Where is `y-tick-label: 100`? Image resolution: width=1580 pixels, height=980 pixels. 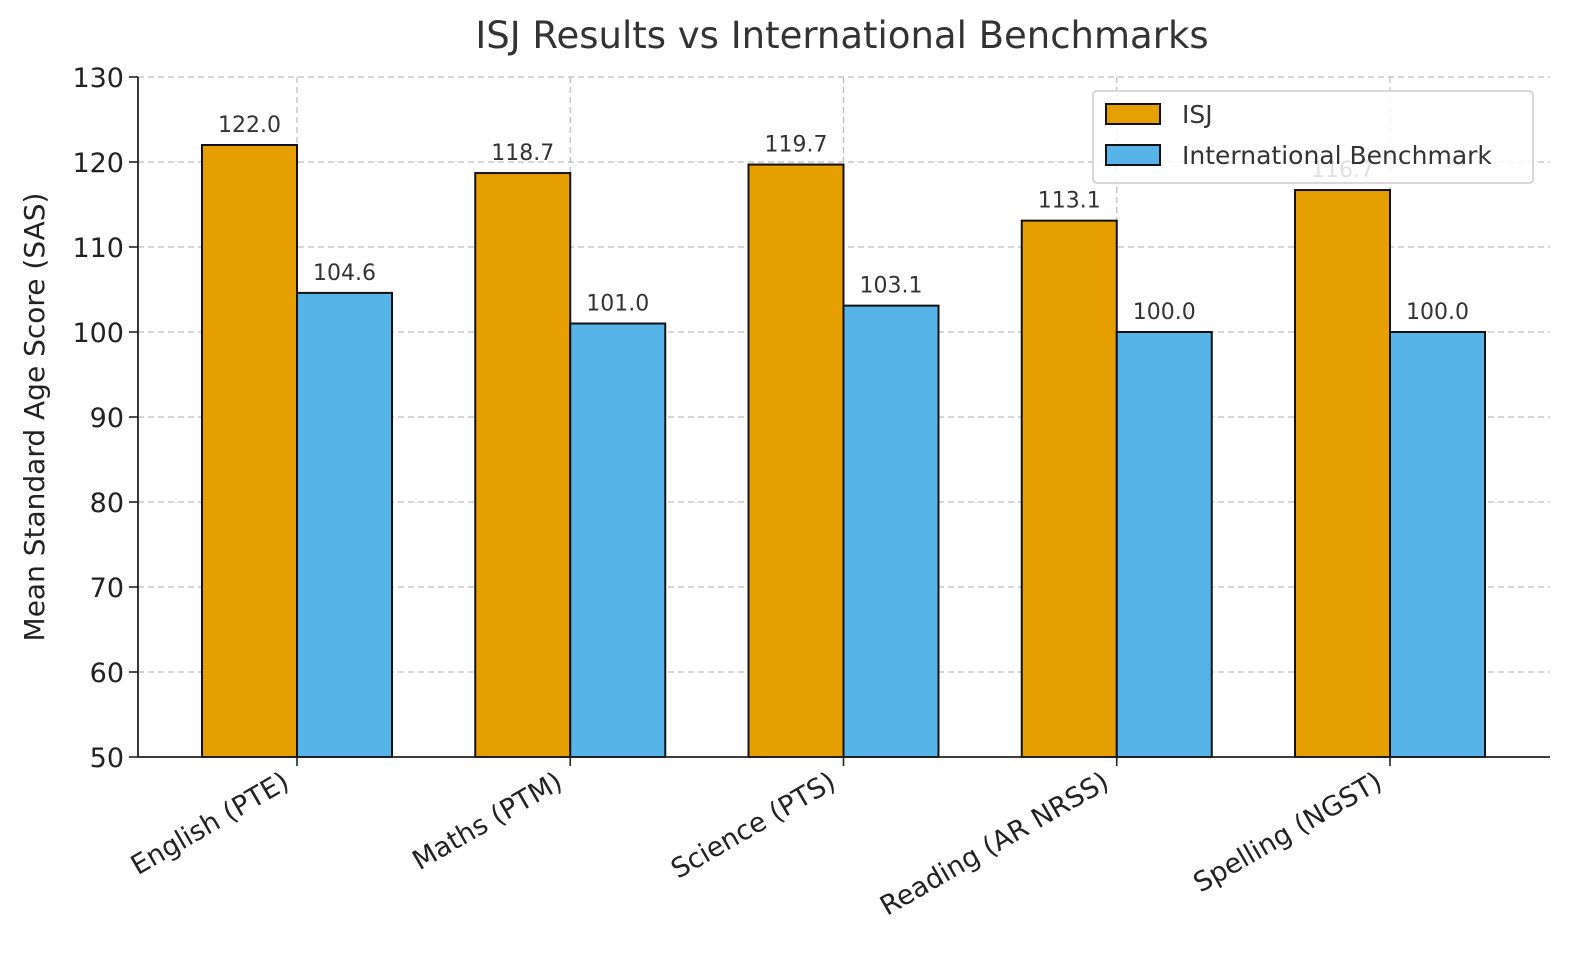
y-tick-label: 100 is located at coordinates (98, 333).